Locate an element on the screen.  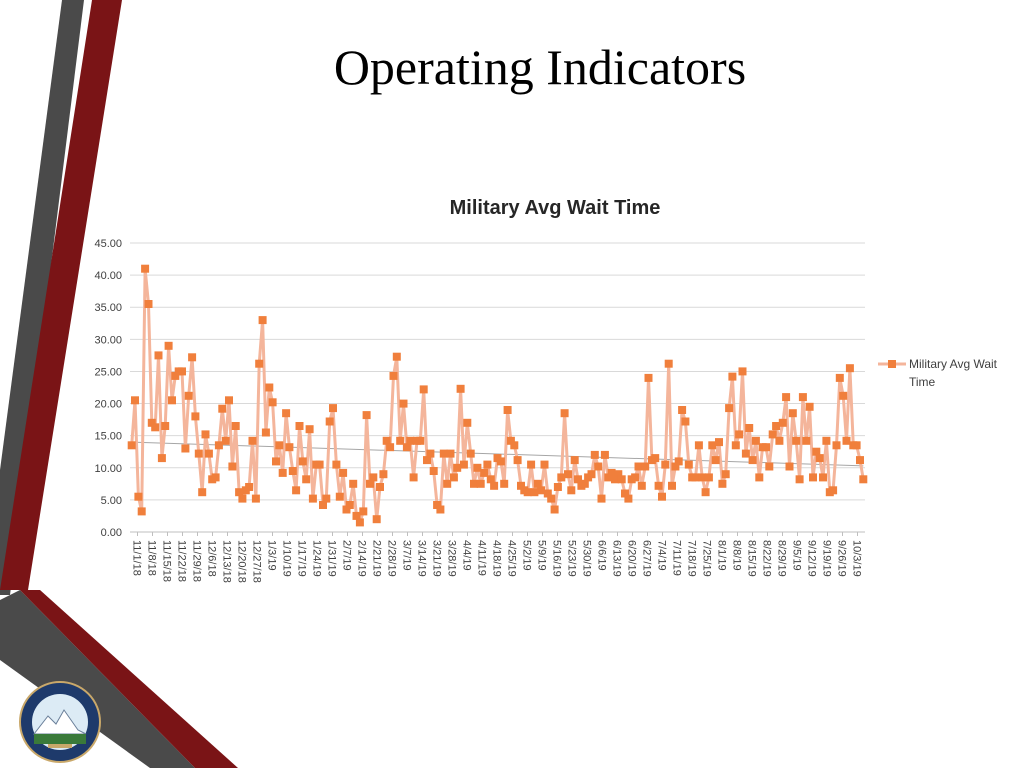
x-tick-label: 9/12/19 is located at coordinates (812, 558).